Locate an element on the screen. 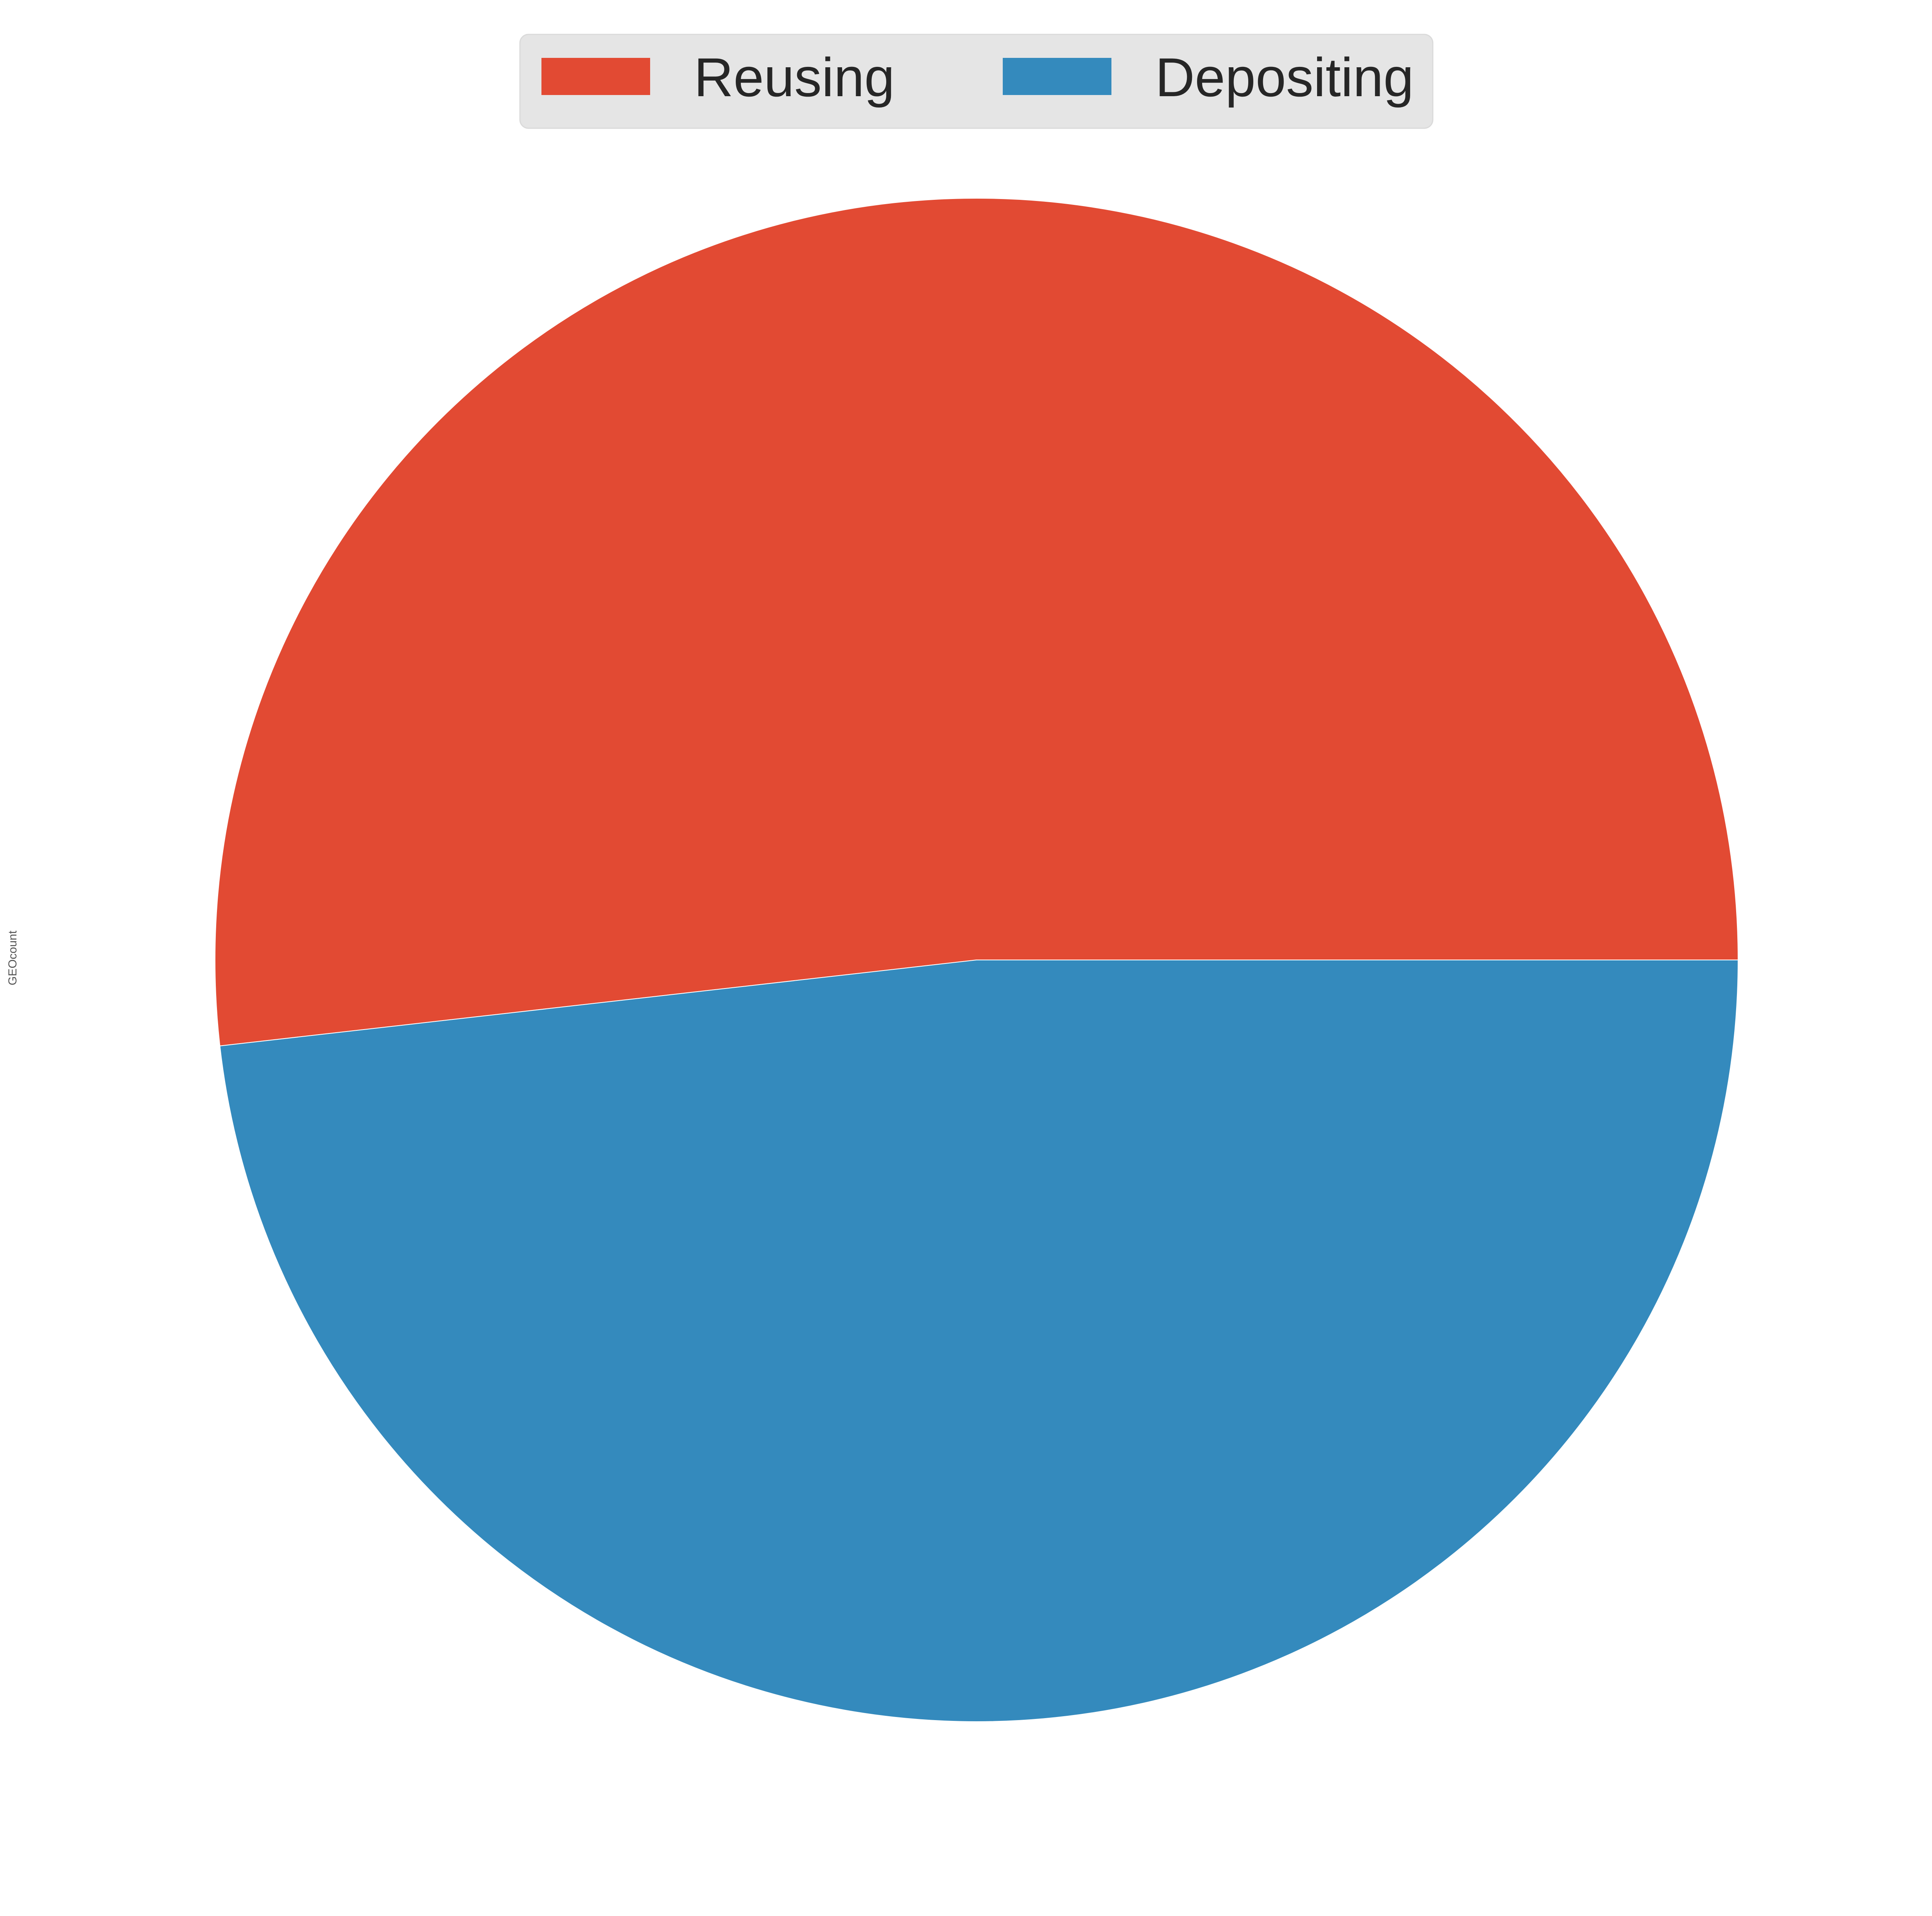 The width and height of the screenshot is (1932, 1916). legend-swatch-reusing is located at coordinates (595, 76).